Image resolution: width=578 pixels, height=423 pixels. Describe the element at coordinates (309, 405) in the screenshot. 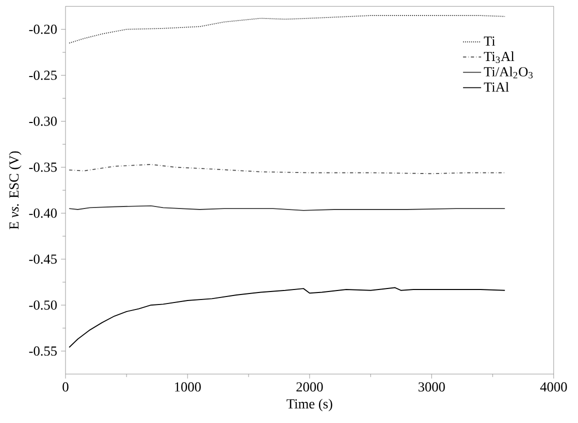

I see `x-axis-title: Time (s)` at that location.